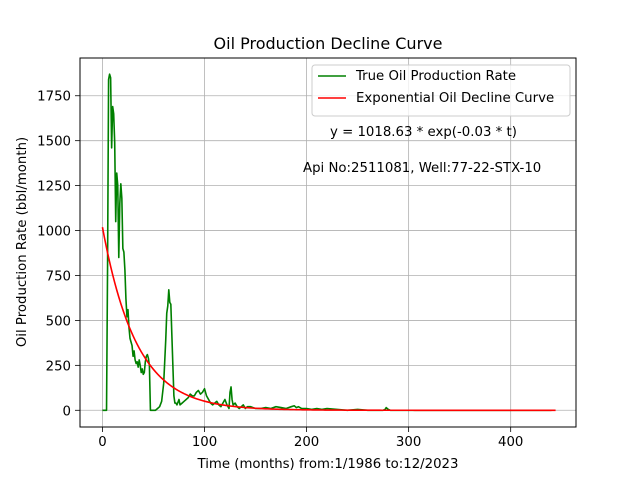  What do you see at coordinates (58, 366) in the screenshot?
I see `y-tick-label: 250` at bounding box center [58, 366].